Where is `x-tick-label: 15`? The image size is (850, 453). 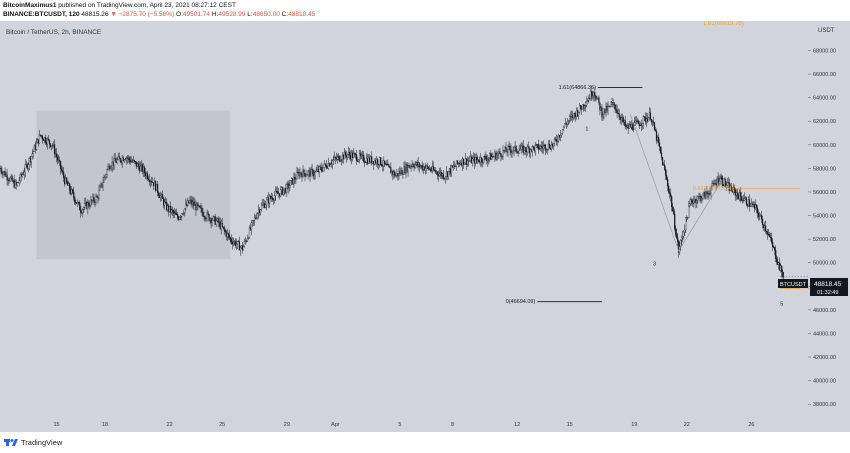
x-tick-label: 15 is located at coordinates (570, 425).